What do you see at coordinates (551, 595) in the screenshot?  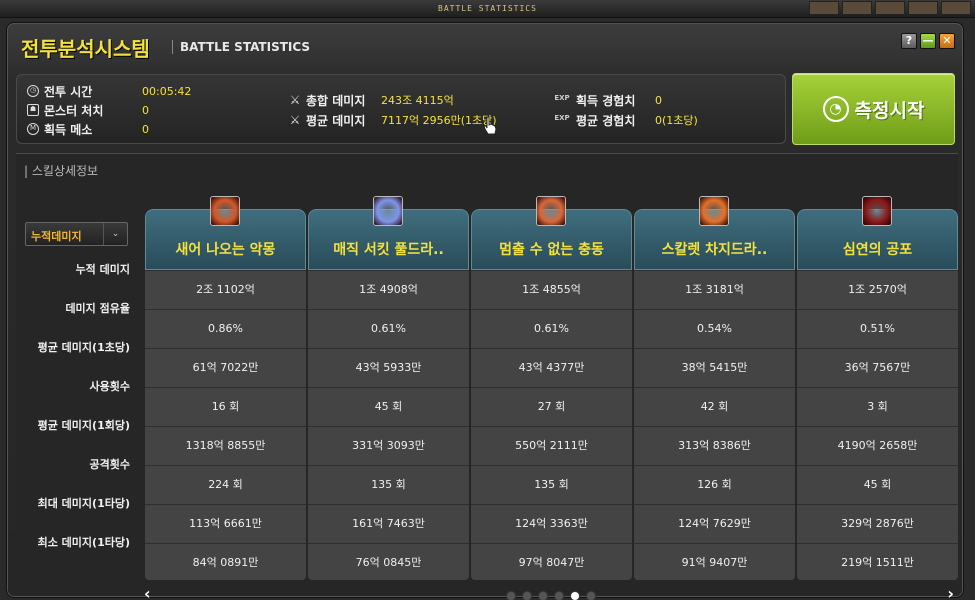 I see `page-indicator` at bounding box center [551, 595].